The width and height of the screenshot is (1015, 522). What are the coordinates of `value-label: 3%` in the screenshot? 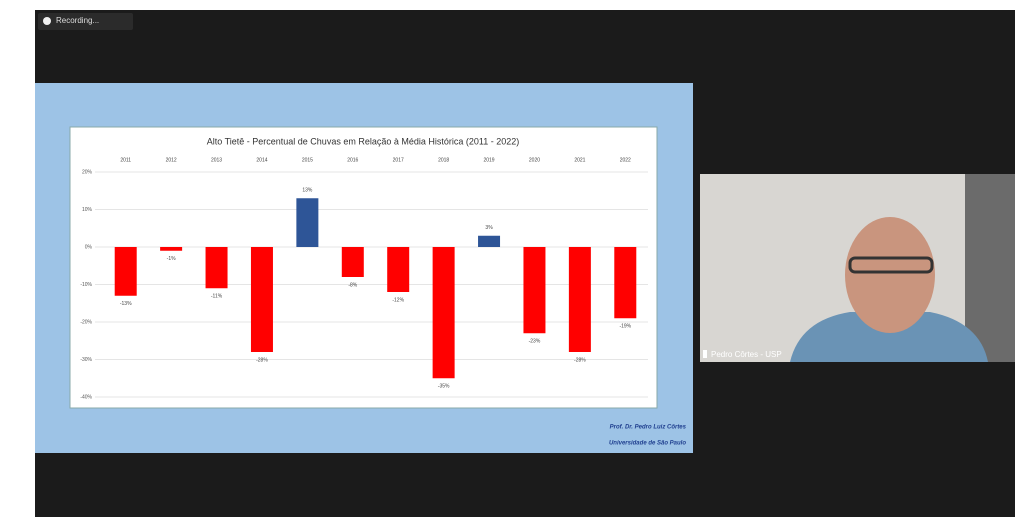 It's located at (489, 228).